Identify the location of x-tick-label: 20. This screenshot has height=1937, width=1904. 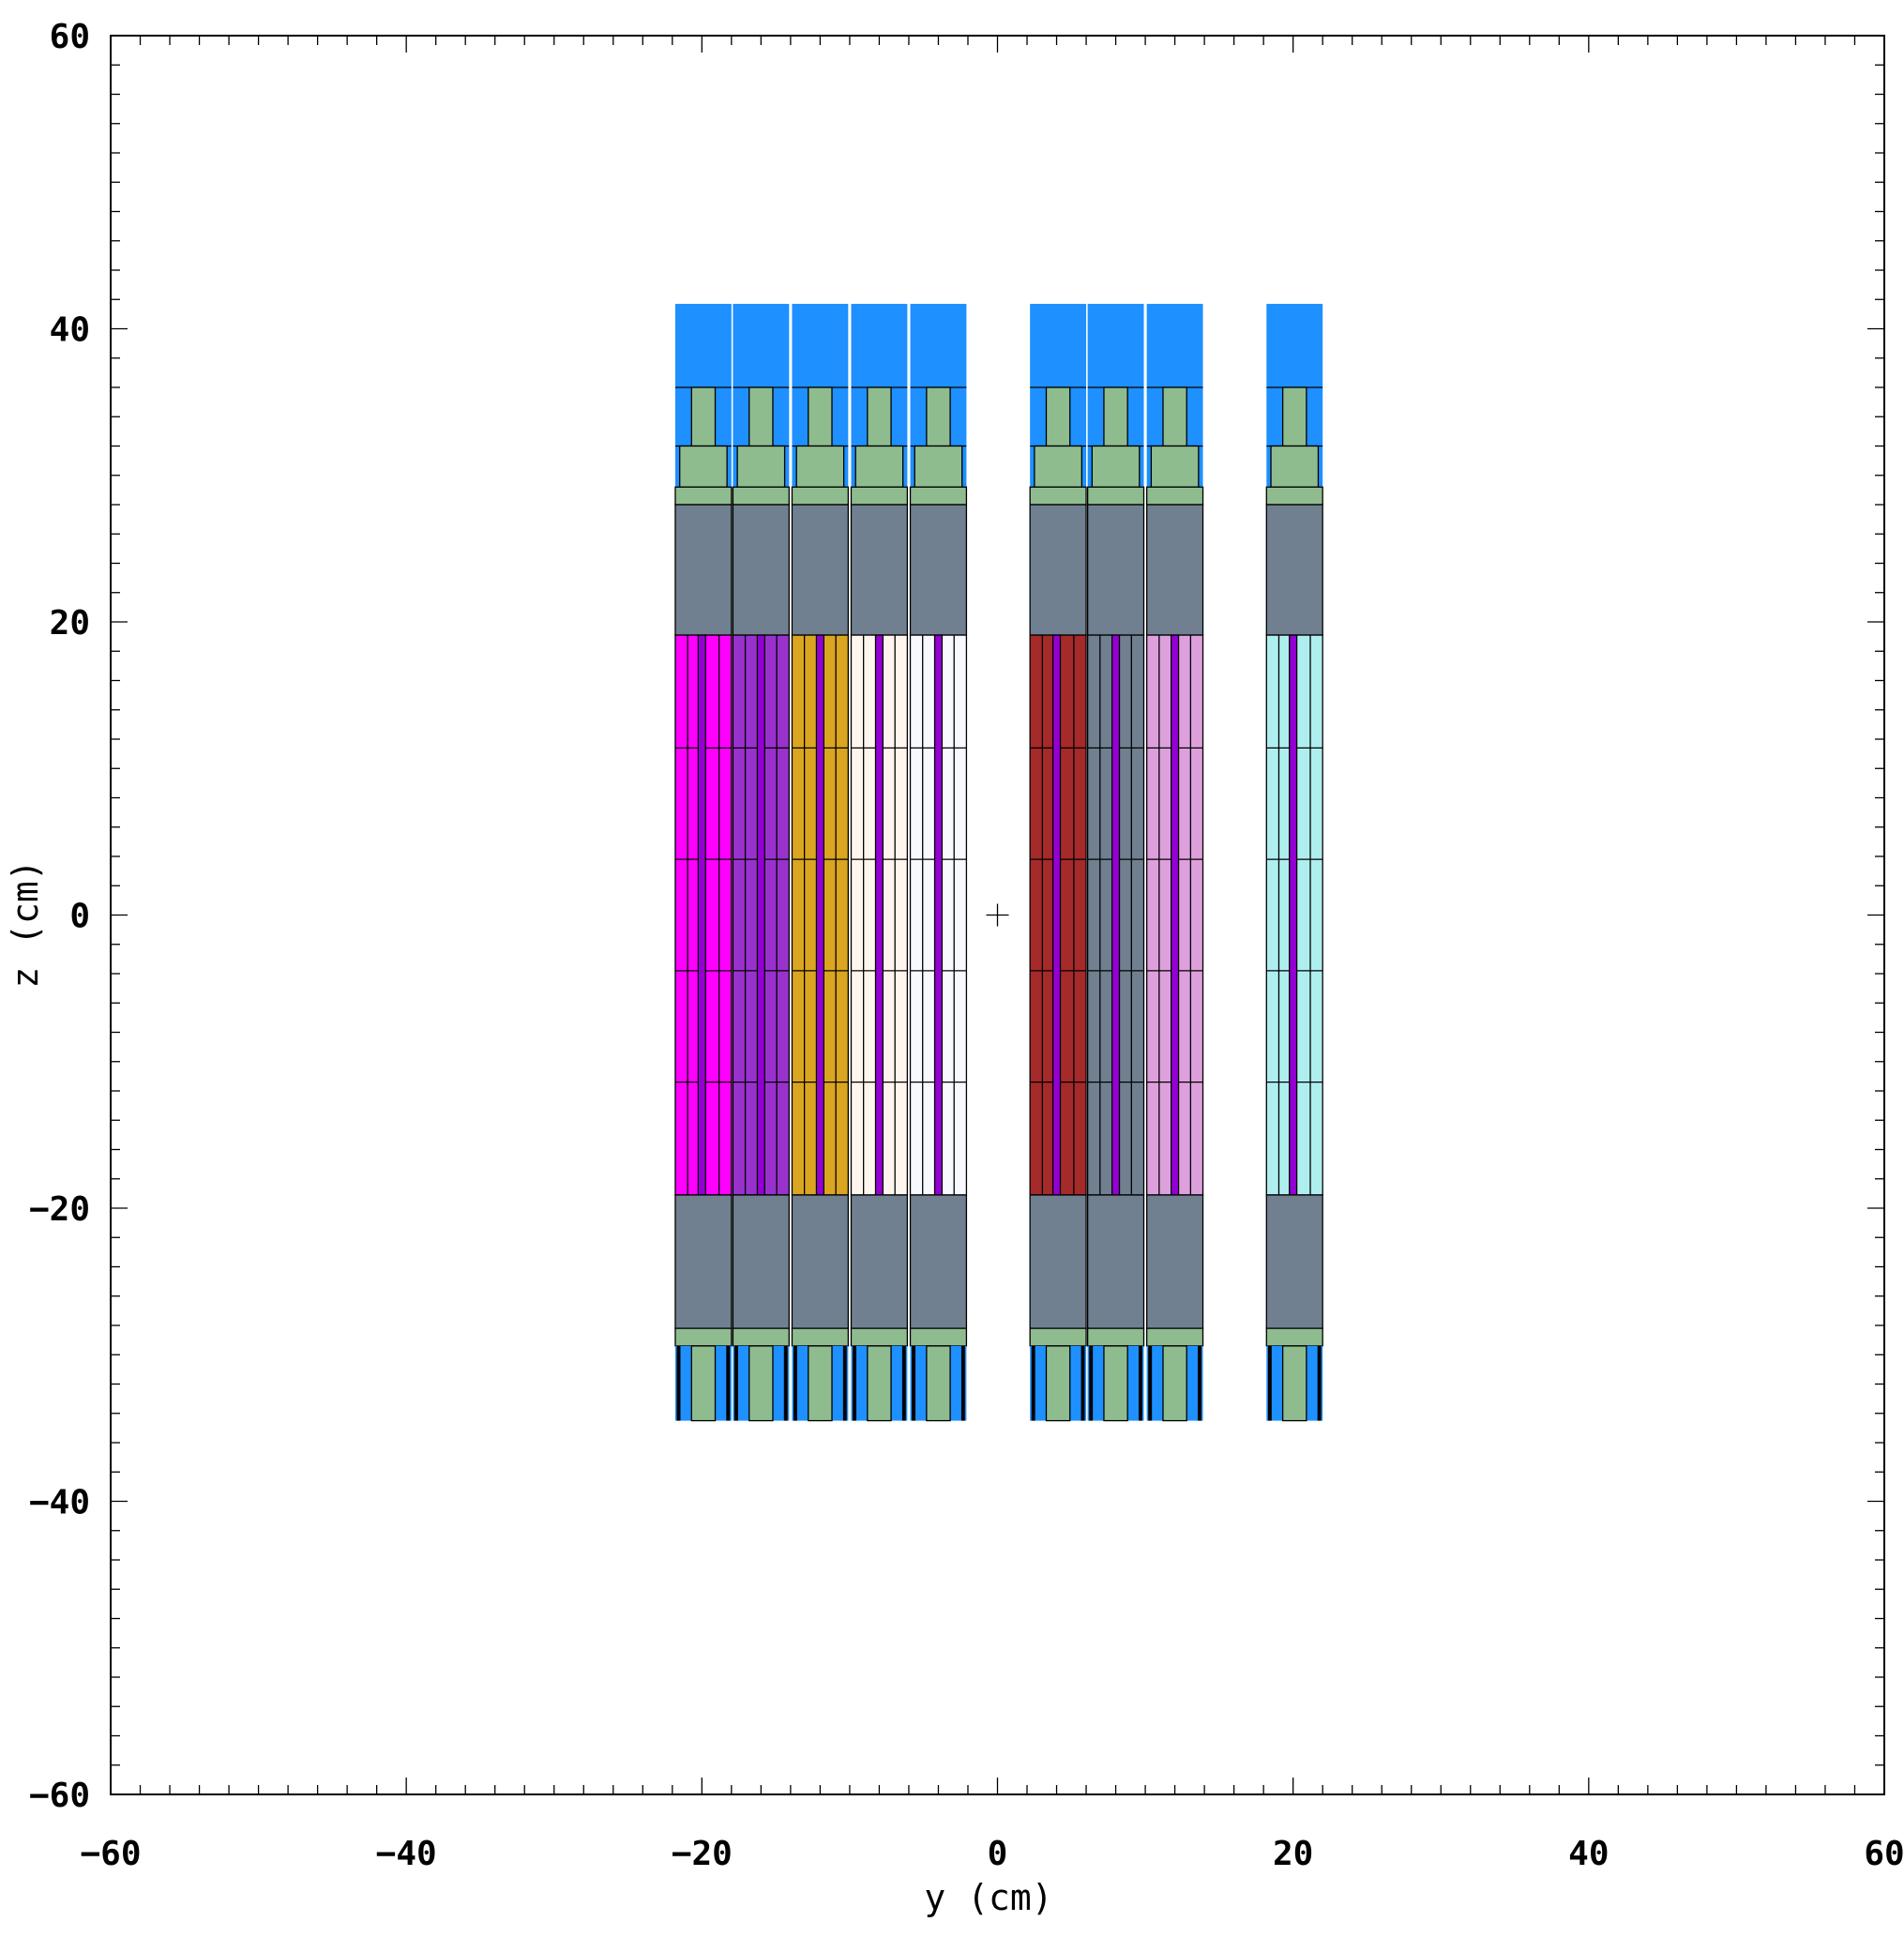
(1293, 1854).